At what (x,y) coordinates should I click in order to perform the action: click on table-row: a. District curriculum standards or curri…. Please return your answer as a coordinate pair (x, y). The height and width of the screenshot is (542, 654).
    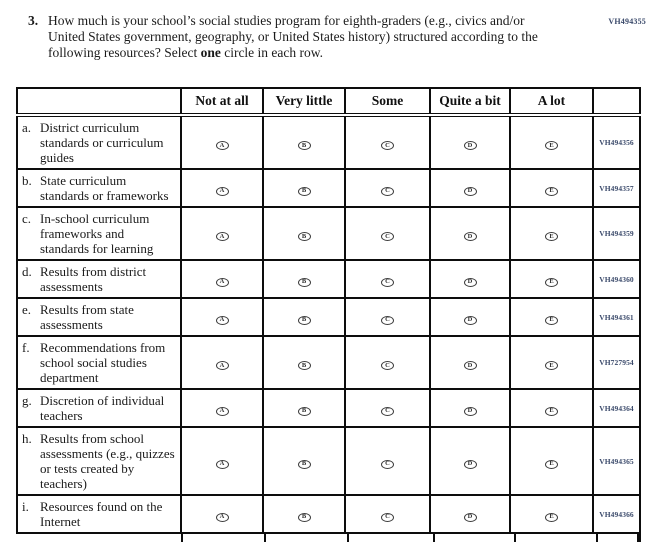
    Looking at the image, I should click on (328, 142).